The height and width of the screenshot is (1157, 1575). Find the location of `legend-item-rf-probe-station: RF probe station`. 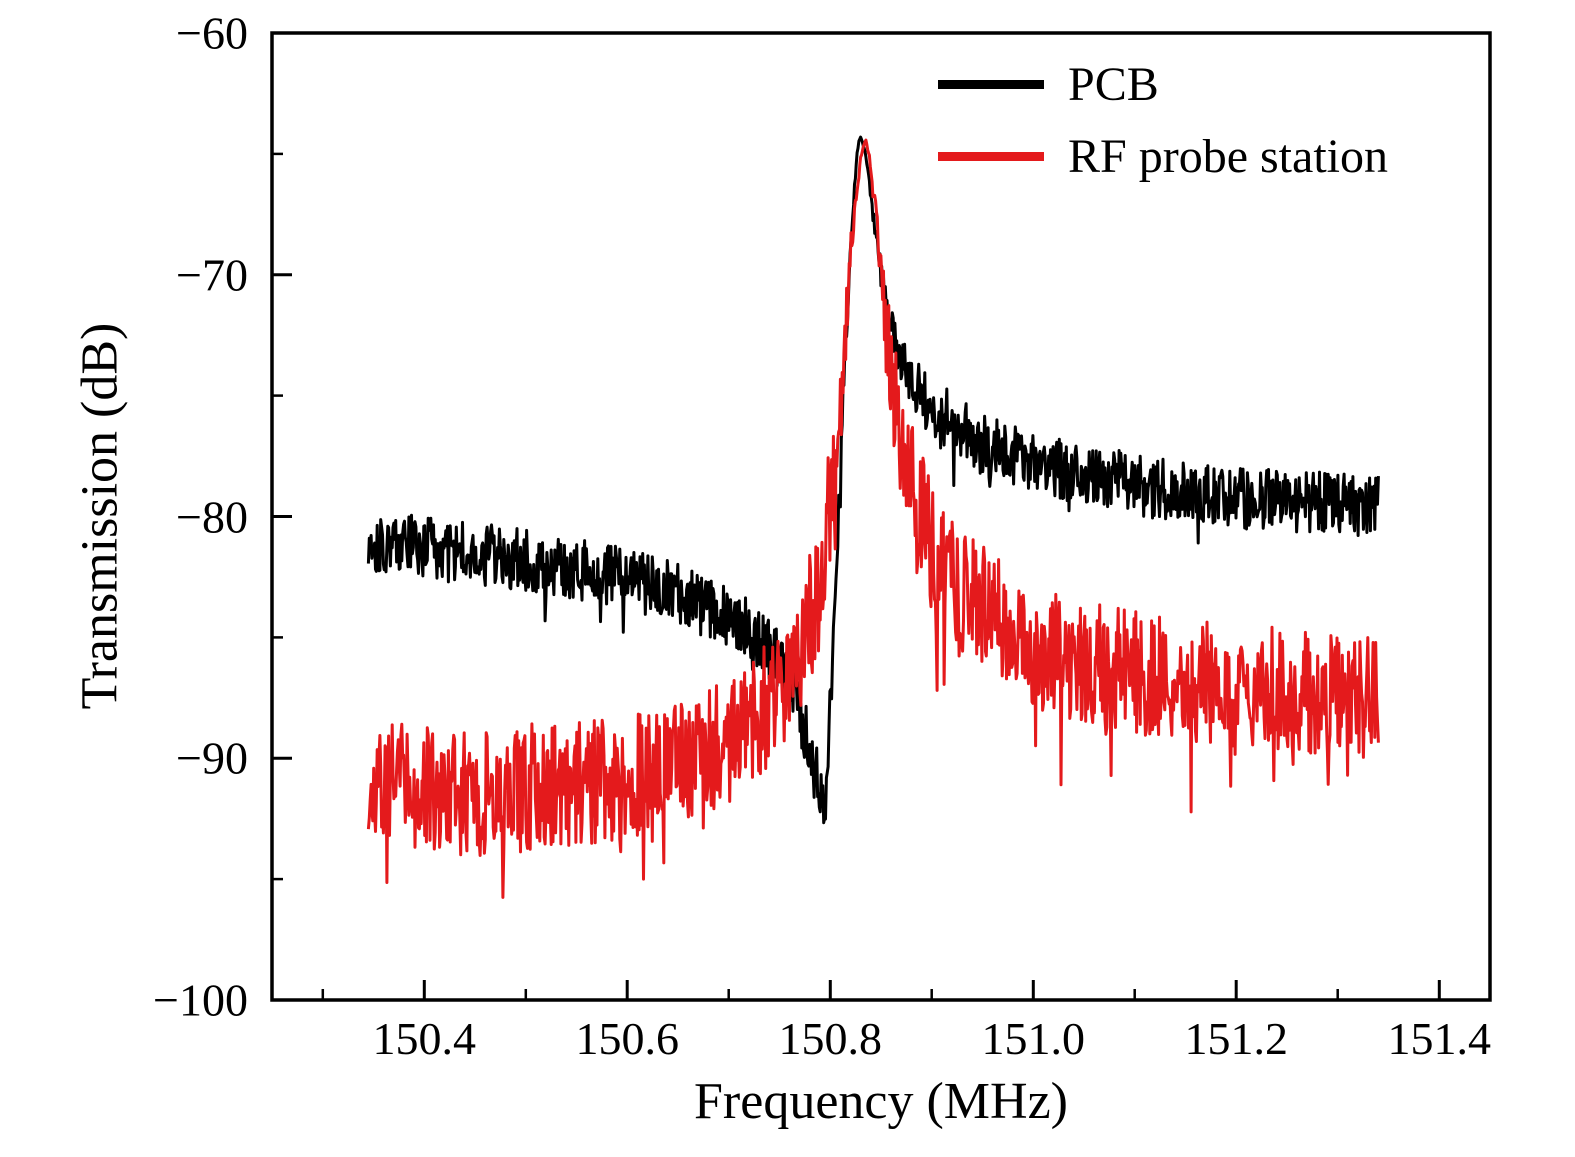

legend-item-rf-probe-station: RF probe station is located at coordinates (1163, 156).